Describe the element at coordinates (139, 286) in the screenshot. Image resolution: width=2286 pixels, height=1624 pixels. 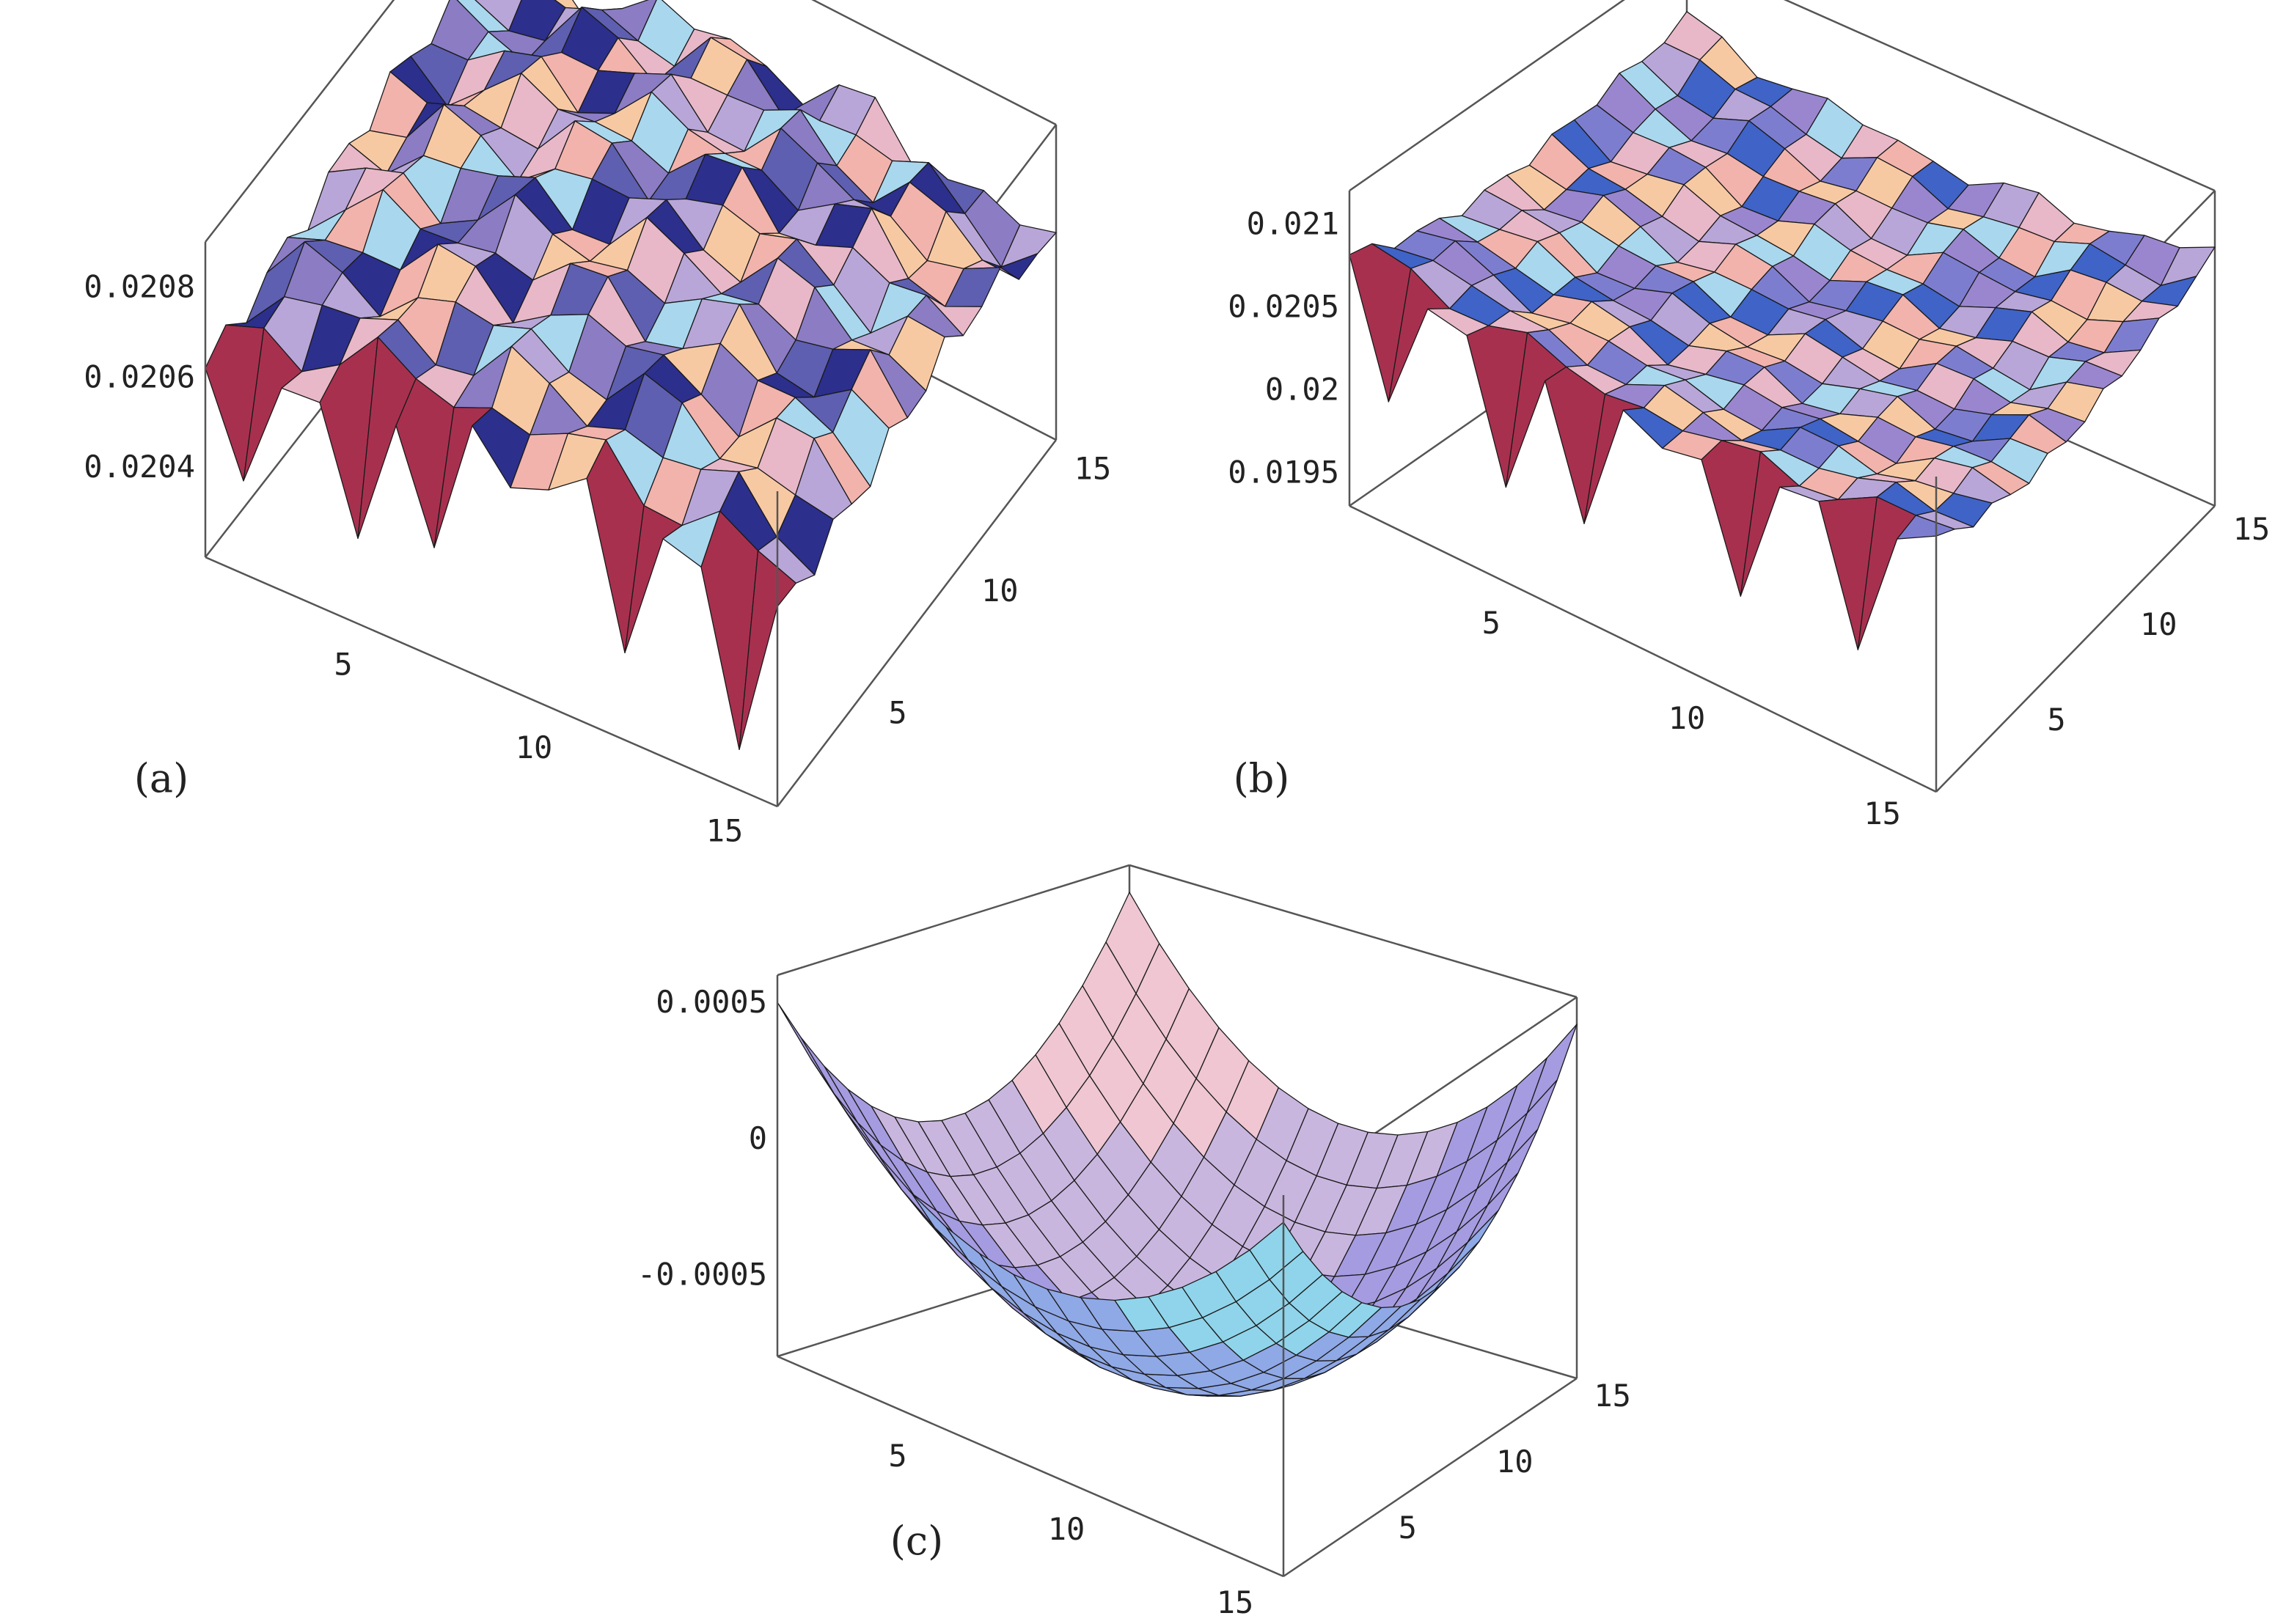
I see `z-tick-label: 0.0208` at that location.